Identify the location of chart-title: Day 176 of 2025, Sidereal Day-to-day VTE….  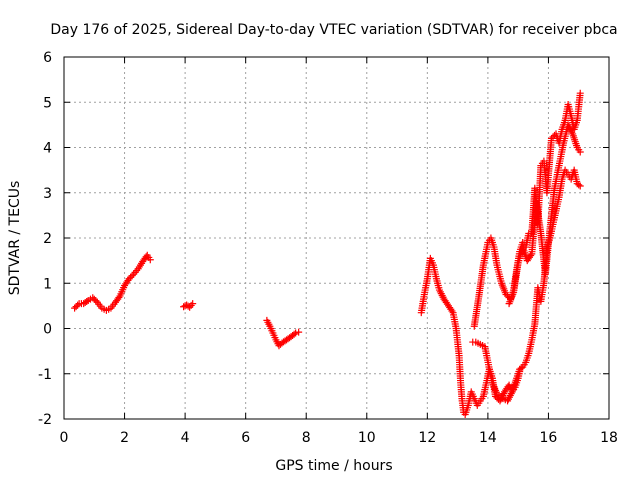
(333, 30).